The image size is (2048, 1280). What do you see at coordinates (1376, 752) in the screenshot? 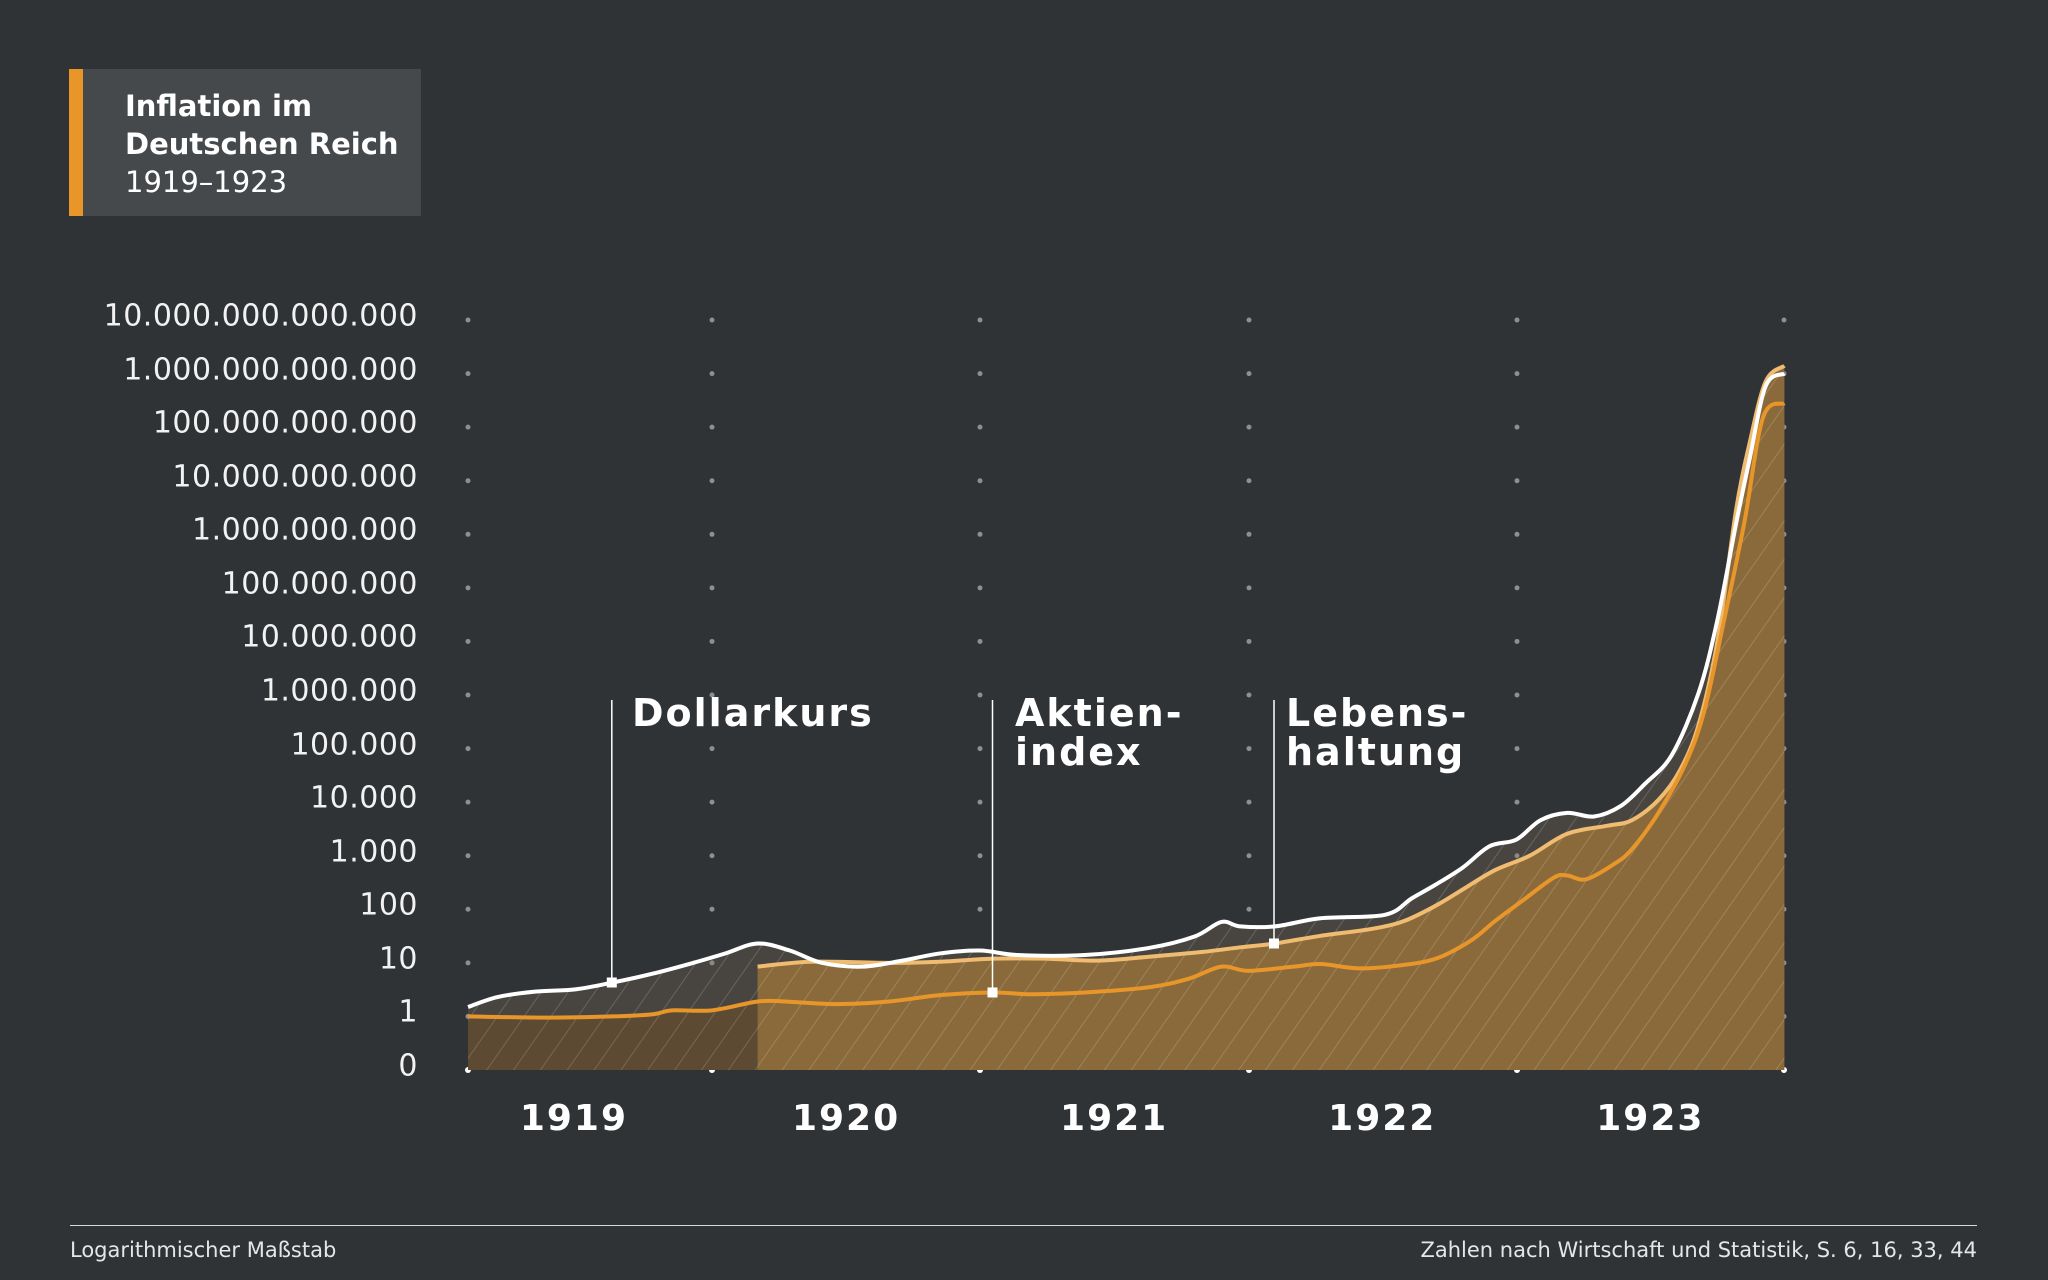
I see `series-label-line: haltung` at bounding box center [1376, 752].